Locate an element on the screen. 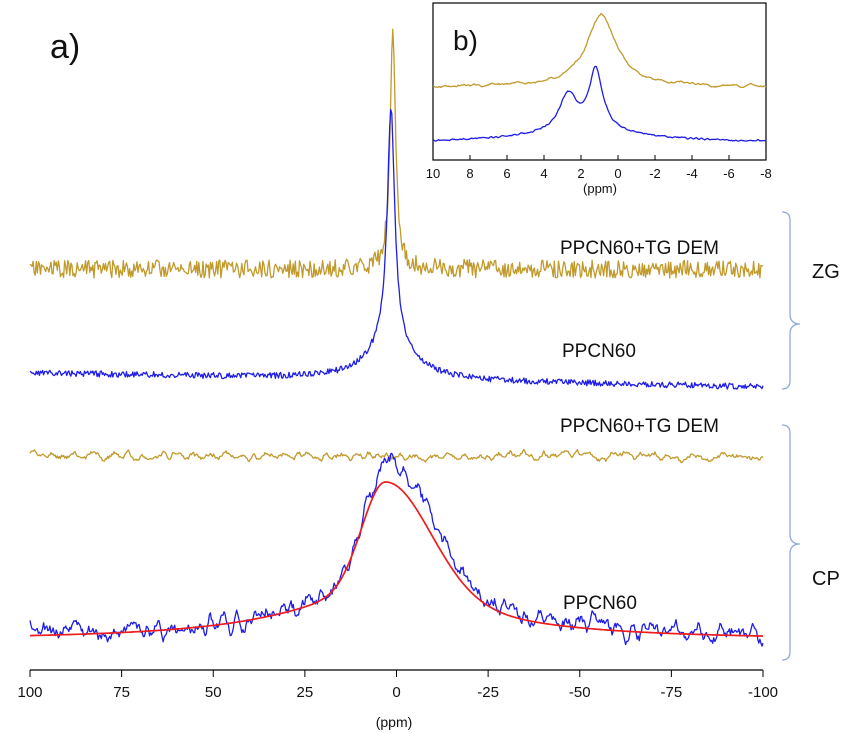 The width and height of the screenshot is (853, 733). inset-x-tick-label: -4 is located at coordinates (692, 173).